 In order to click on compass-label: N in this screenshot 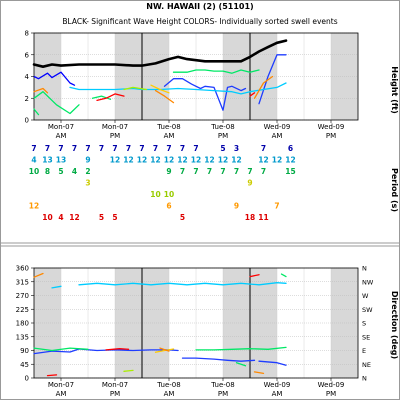, I will do `click(364, 379)`.